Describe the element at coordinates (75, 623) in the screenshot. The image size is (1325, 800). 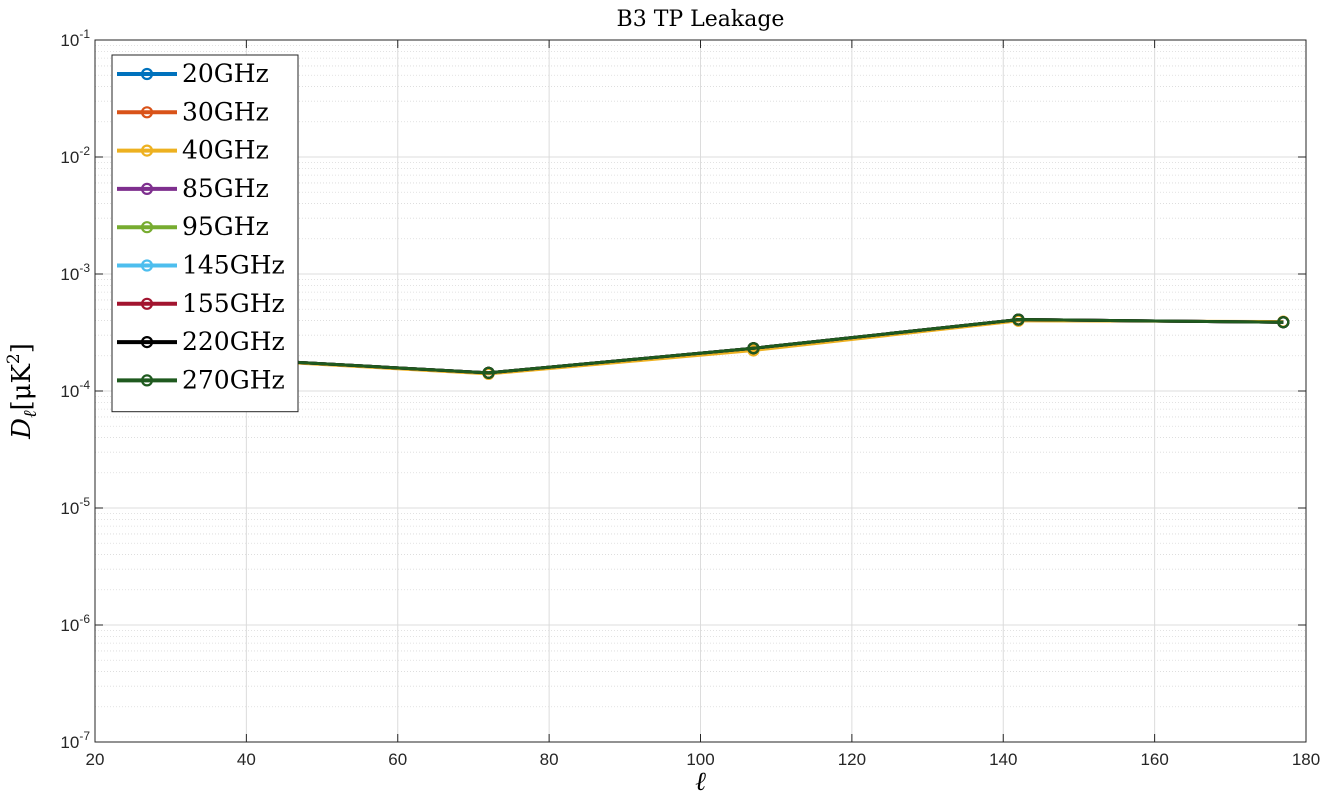
I see `y-tick-label: 10⁻⁶` at that location.